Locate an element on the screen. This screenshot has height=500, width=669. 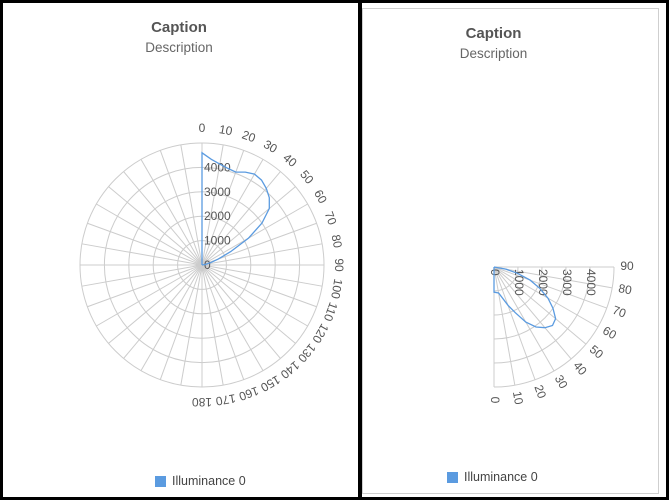
angle-tick-label: 140 is located at coordinates (290, 370).